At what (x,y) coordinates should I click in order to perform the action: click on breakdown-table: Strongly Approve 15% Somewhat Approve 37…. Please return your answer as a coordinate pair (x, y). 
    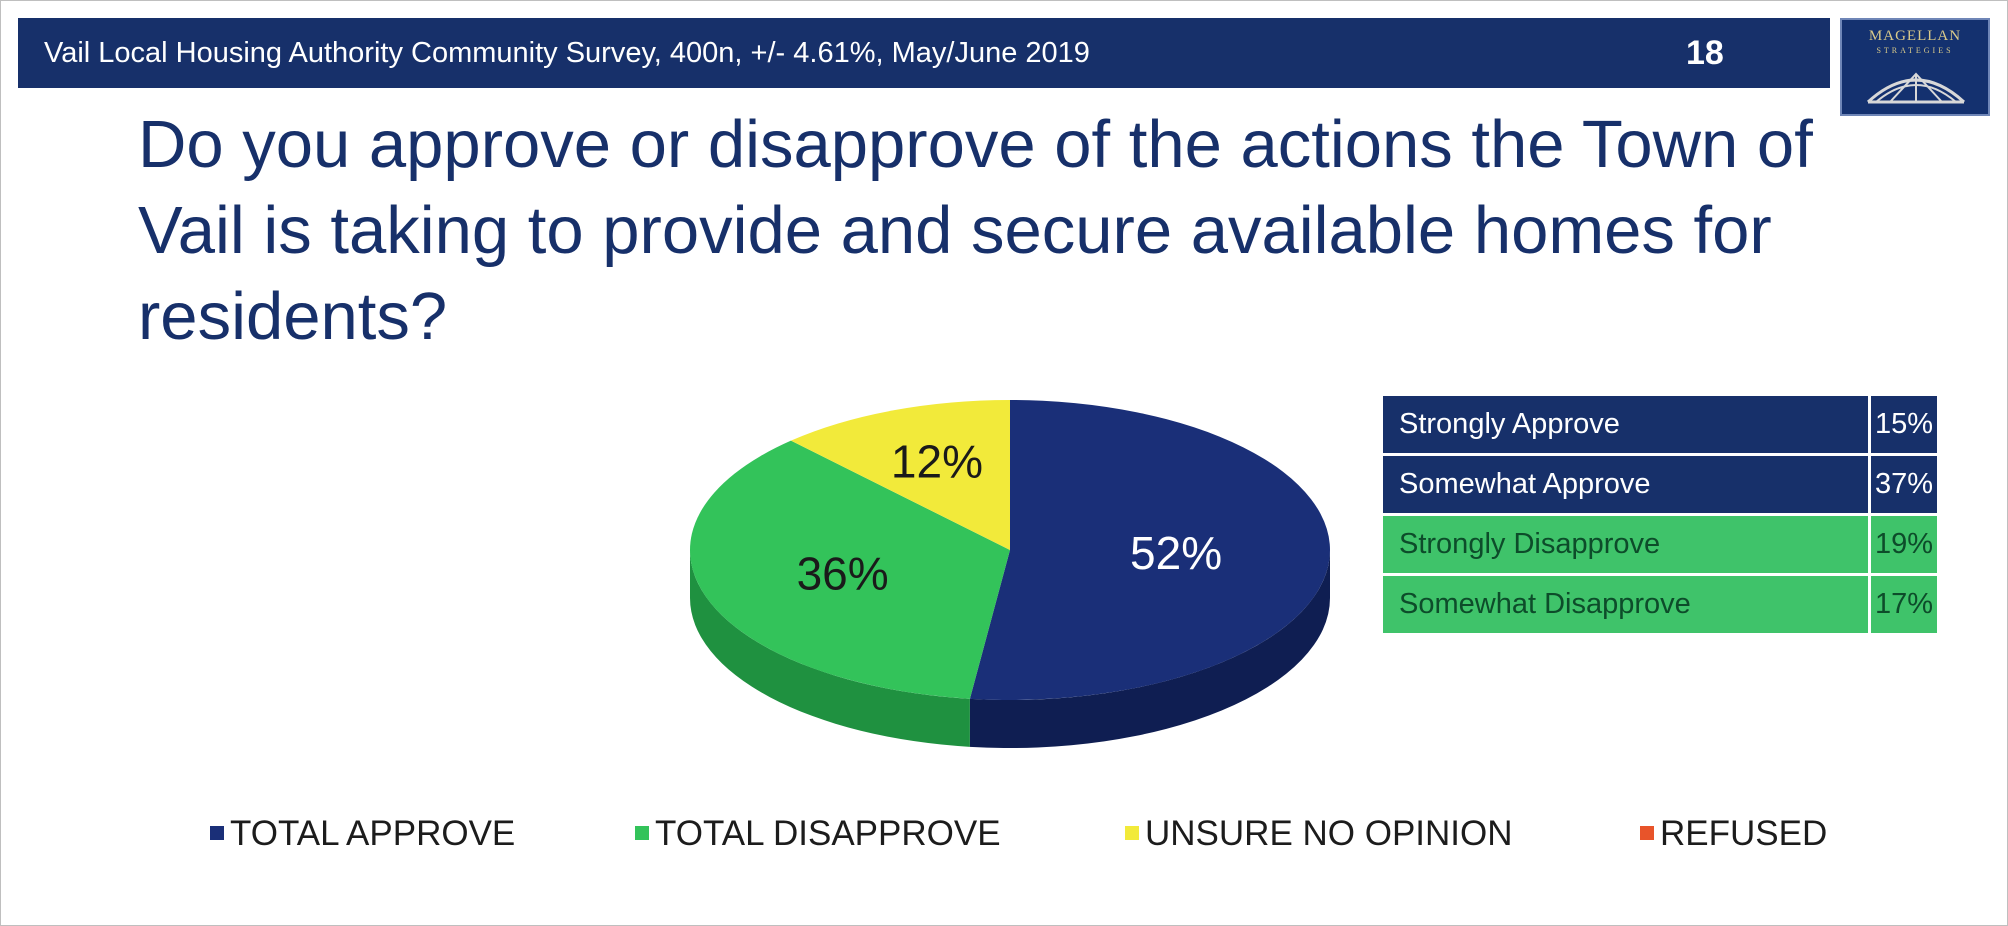
    Looking at the image, I should click on (1660, 514).